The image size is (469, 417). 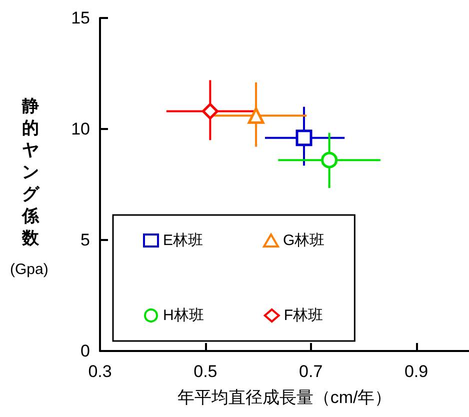 What do you see at coordinates (29, 187) in the screenshot?
I see `y-axis-title: 静的ヤング係数 (Gpa)` at bounding box center [29, 187].